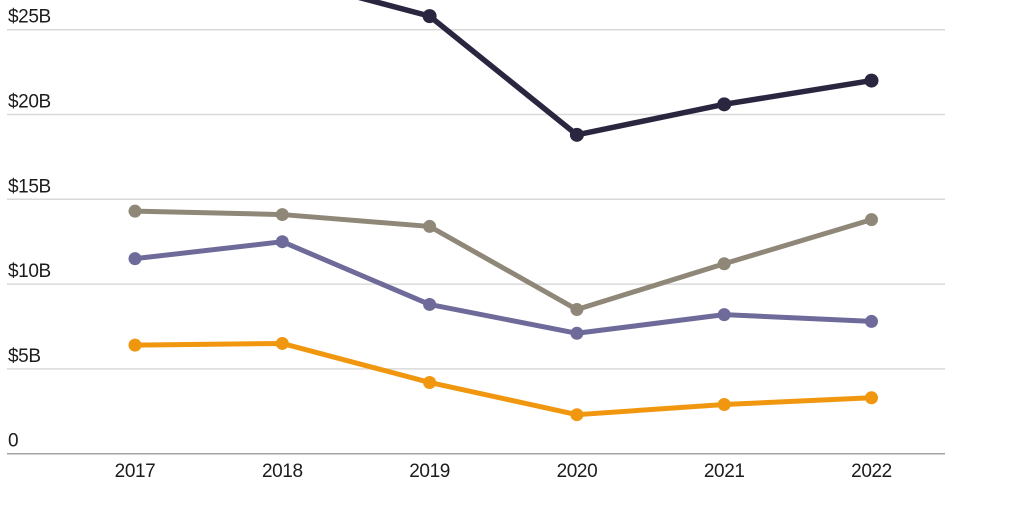 This screenshot has height=512, width=1024. What do you see at coordinates (135, 471) in the screenshot?
I see `x-axis-tick-label: 2017` at bounding box center [135, 471].